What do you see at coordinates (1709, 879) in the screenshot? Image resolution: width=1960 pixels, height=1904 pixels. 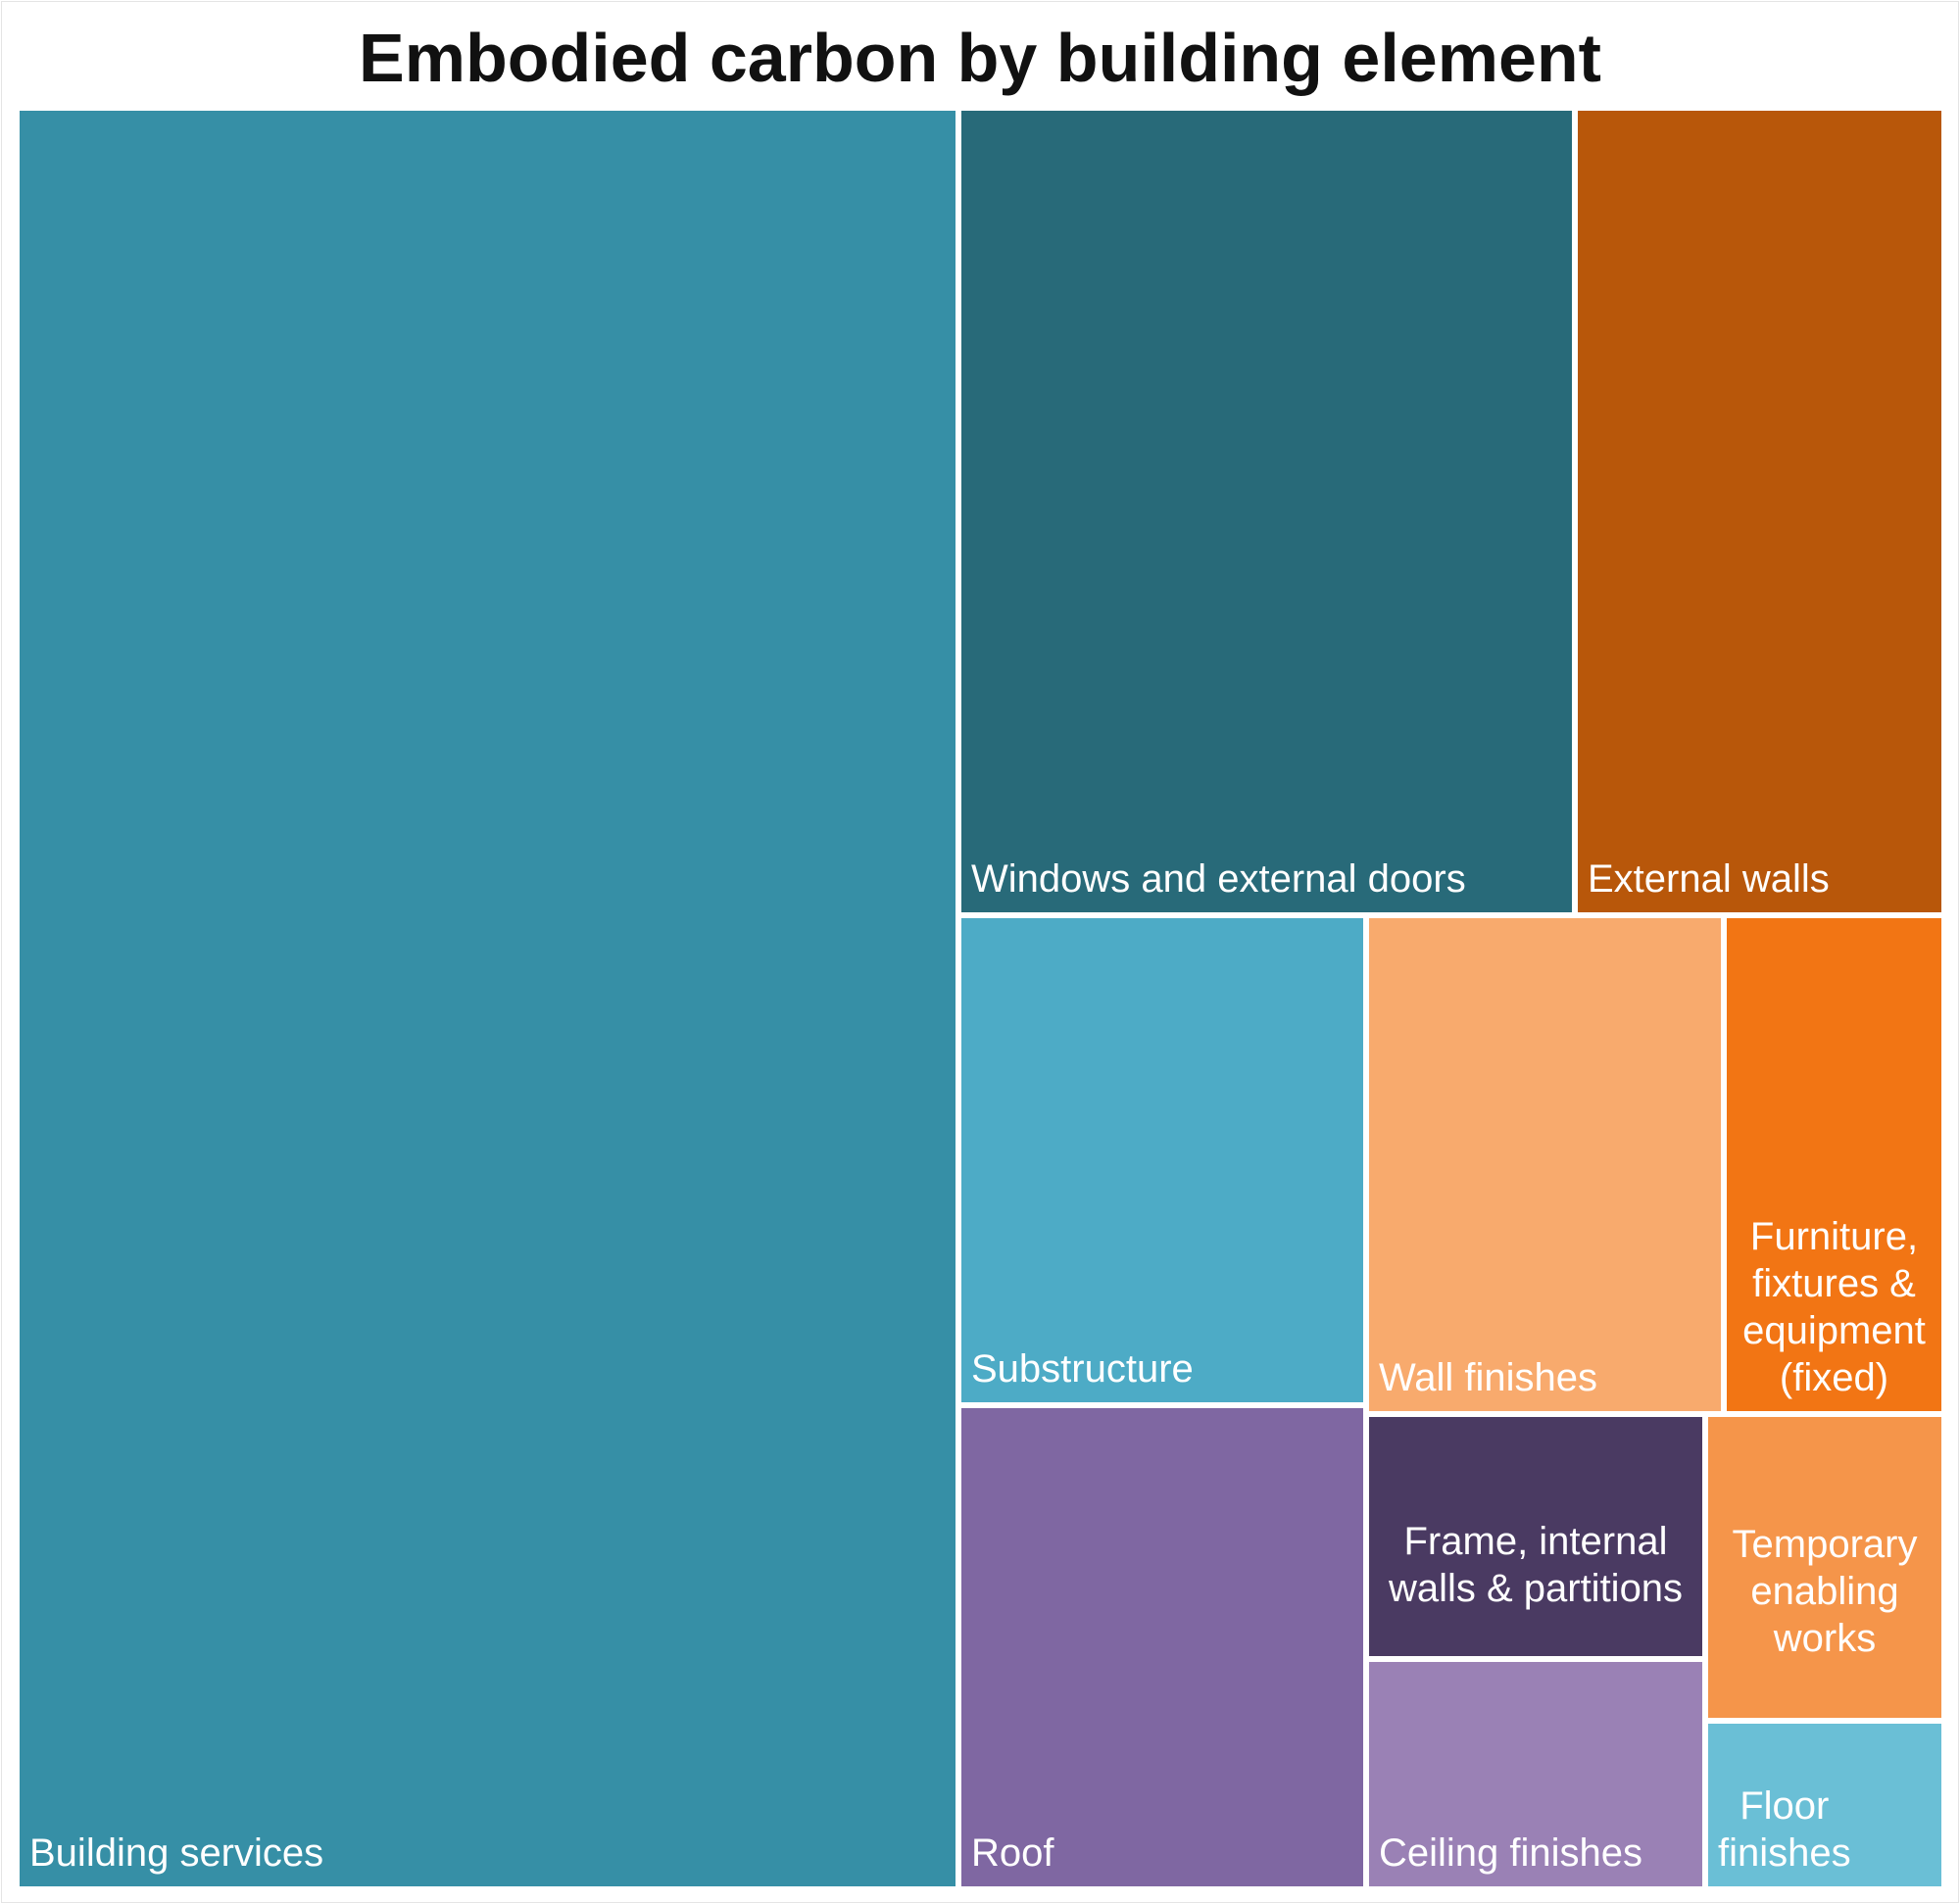 I see `label-external-walls: External walls` at bounding box center [1709, 879].